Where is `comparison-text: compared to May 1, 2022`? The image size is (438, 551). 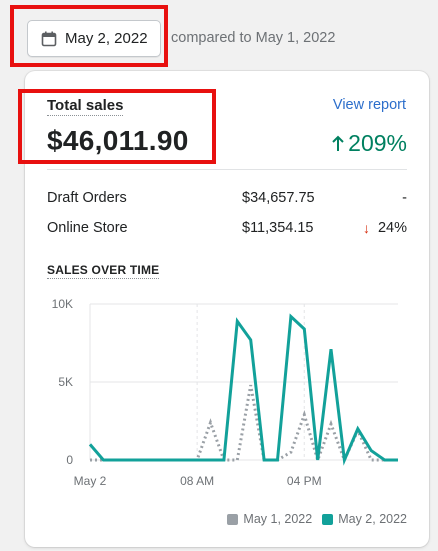
comparison-text: compared to May 1, 2022 is located at coordinates (253, 38).